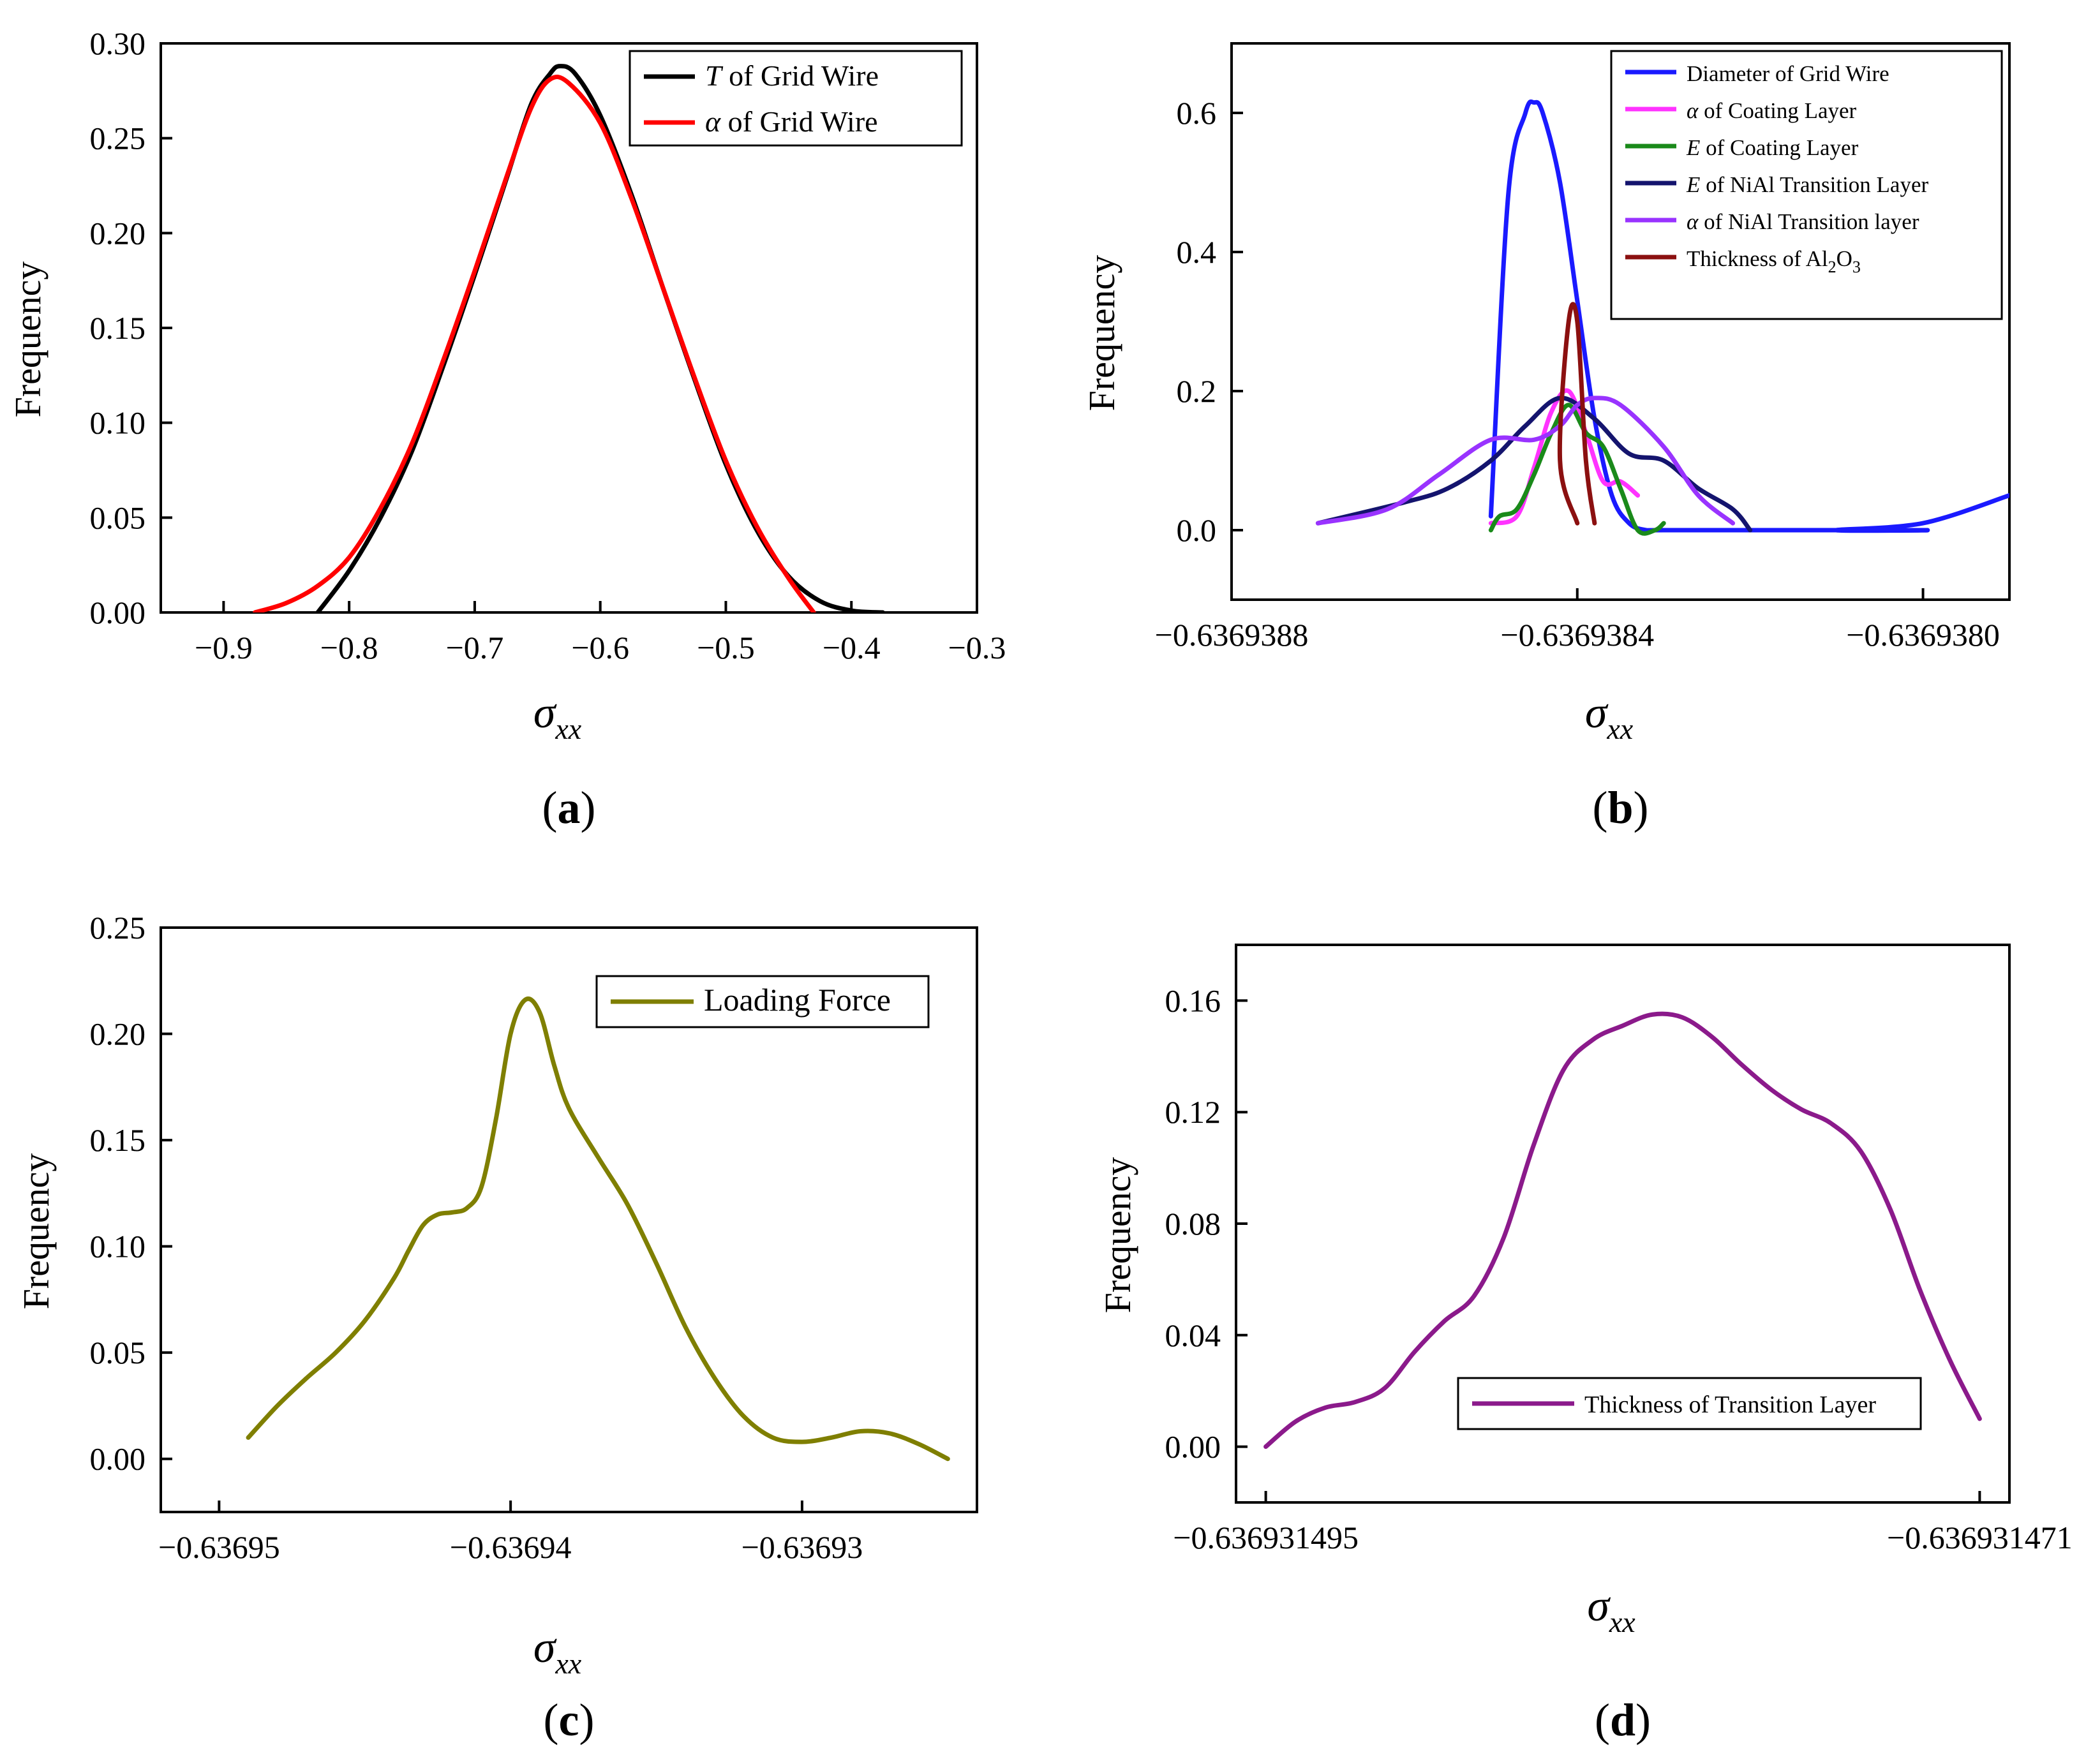 The height and width of the screenshot is (1764, 2086). What do you see at coordinates (1266, 1537) in the screenshot?
I see `x-tick-label: −0.636931495` at bounding box center [1266, 1537].